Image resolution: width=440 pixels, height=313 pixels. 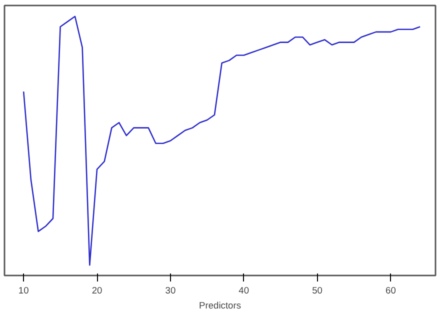 What do you see at coordinates (97, 291) in the screenshot?
I see `x-tick-label: 20` at bounding box center [97, 291].